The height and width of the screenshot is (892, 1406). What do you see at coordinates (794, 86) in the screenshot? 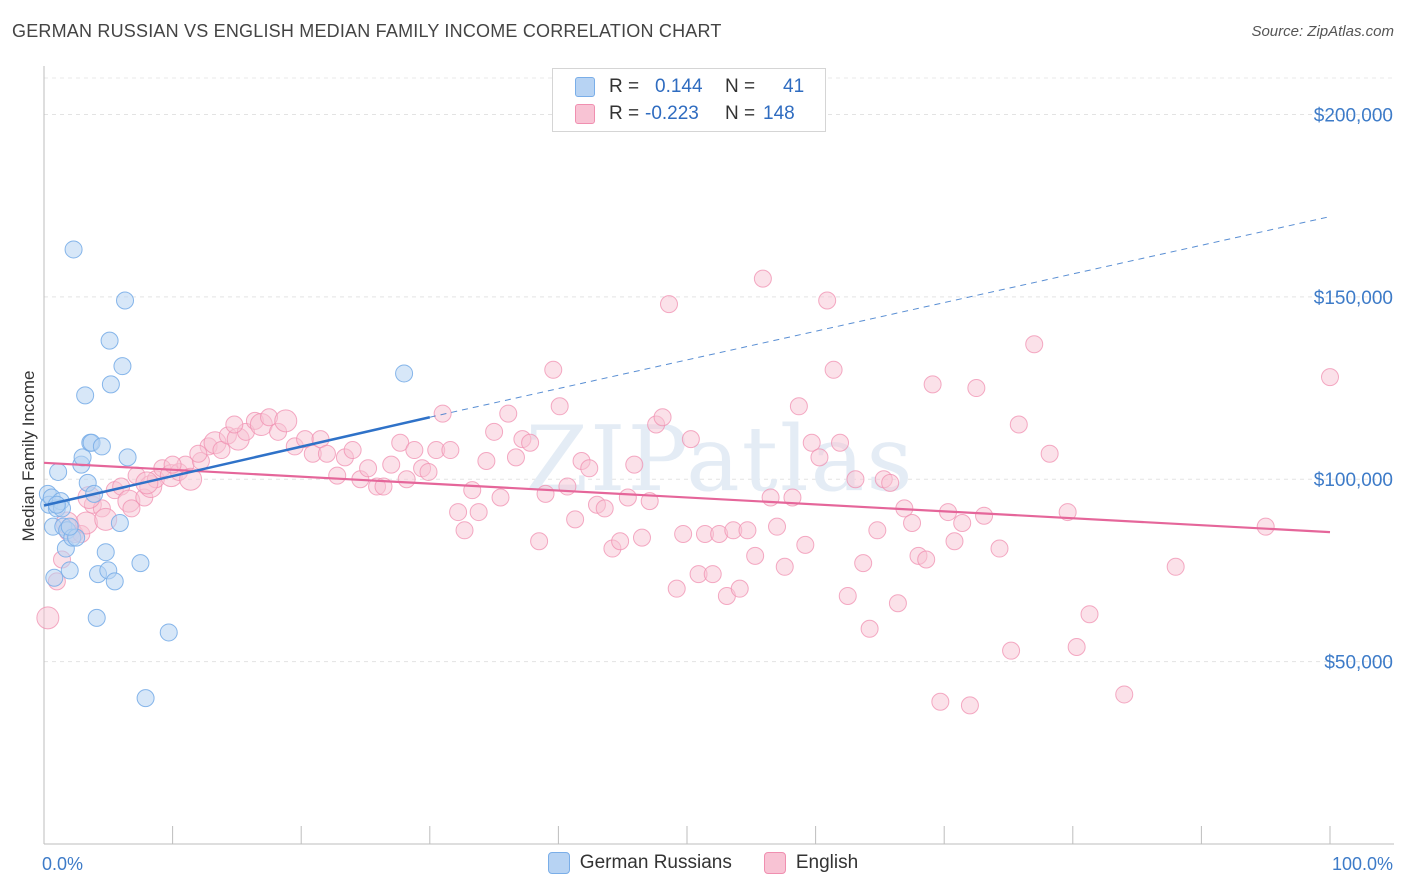
I see `legend-n-value: 41` at bounding box center [794, 86].